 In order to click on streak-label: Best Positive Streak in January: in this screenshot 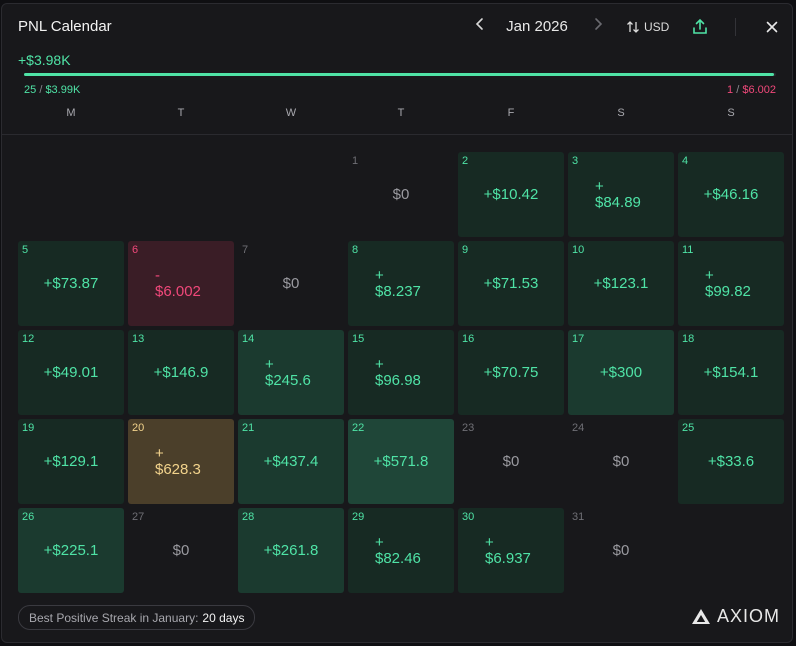, I will do `click(114, 617)`.